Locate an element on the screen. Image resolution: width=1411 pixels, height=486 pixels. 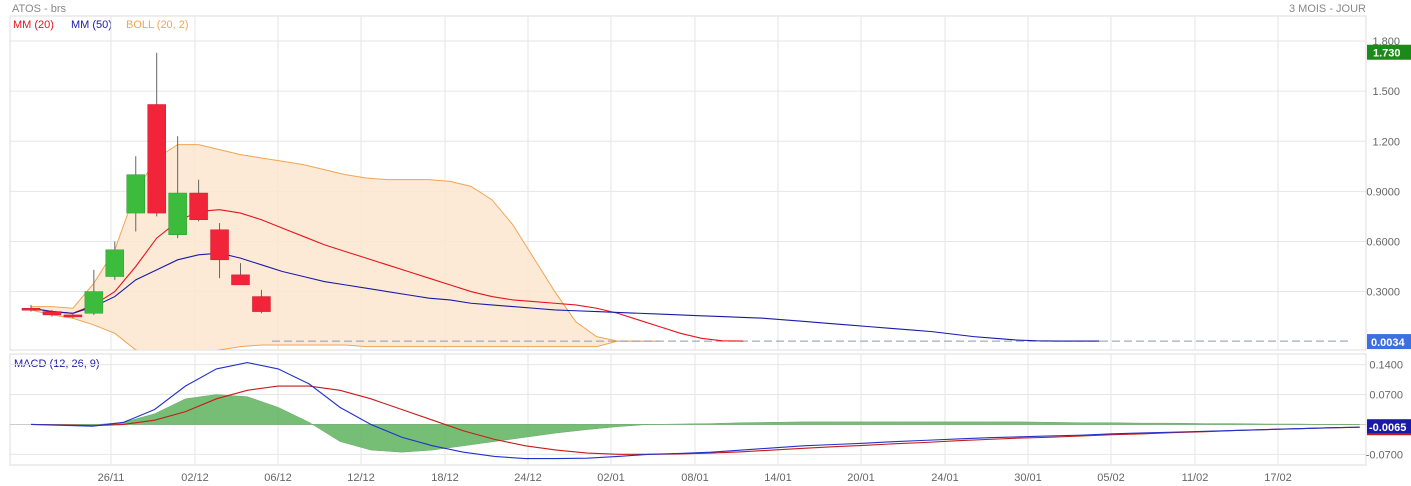
last-price-tag is located at coordinates (1389, 52).